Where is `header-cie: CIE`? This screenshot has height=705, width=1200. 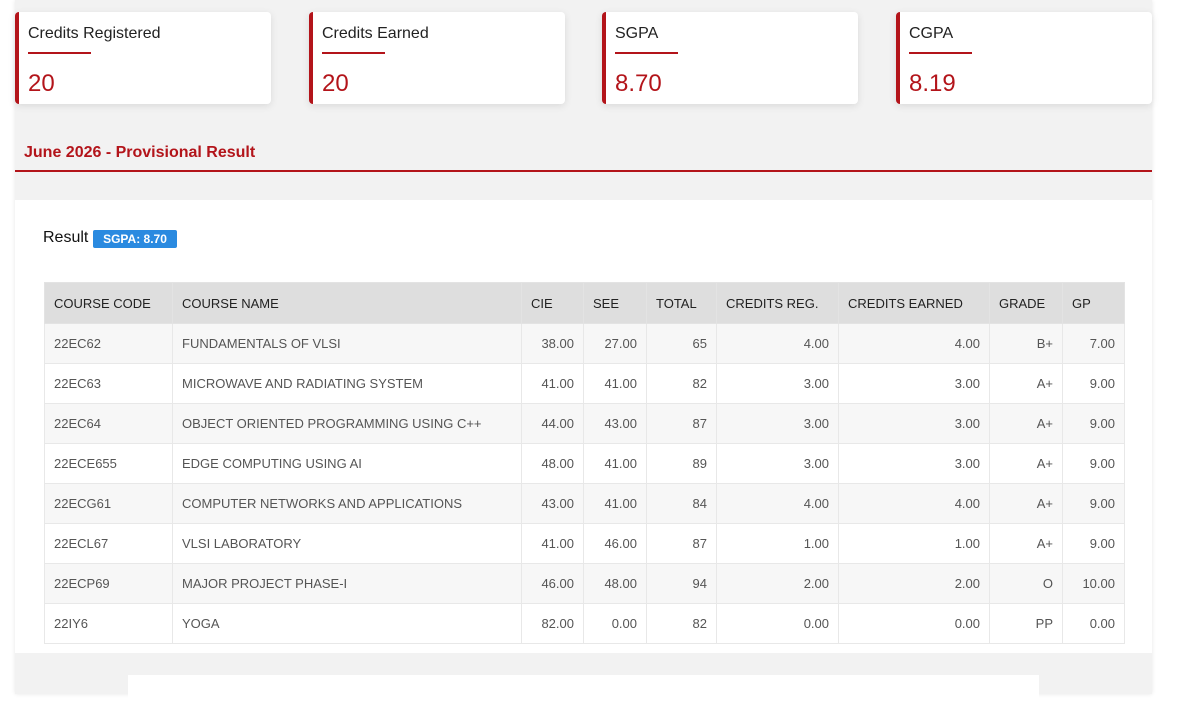 header-cie: CIE is located at coordinates (552, 303).